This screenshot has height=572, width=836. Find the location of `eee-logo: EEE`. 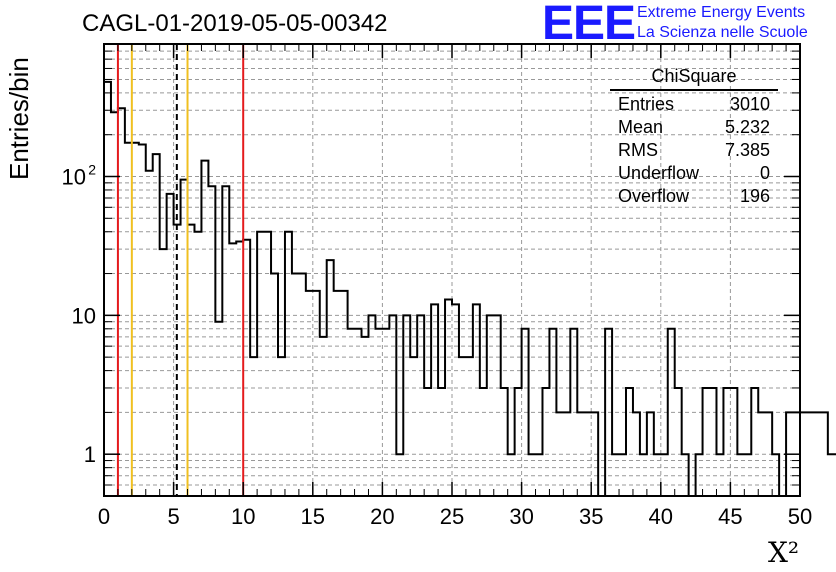

eee-logo: EEE is located at coordinates (589, 25).